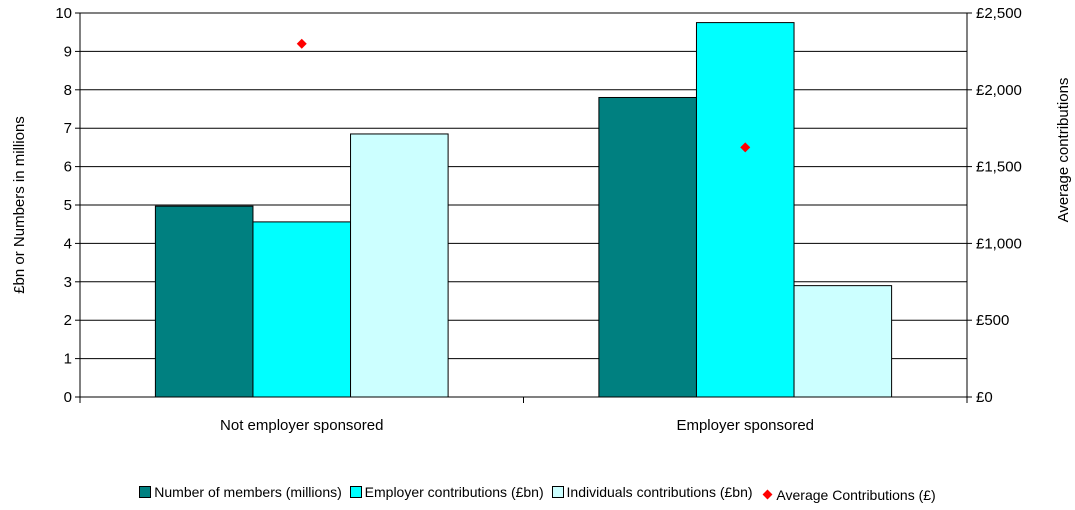 The image size is (1075, 510). I want to click on right-tick-label: £500, so click(992, 320).